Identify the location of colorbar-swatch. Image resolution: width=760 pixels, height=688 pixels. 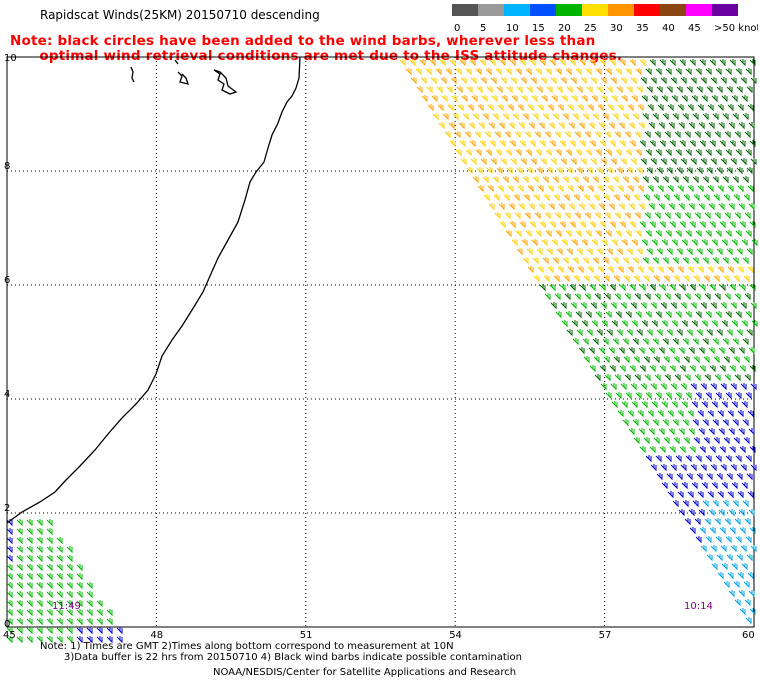
(673, 10).